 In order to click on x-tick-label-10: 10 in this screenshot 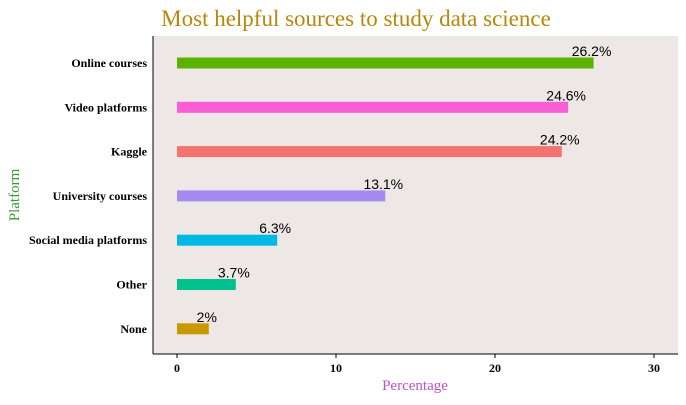, I will do `click(336, 368)`.